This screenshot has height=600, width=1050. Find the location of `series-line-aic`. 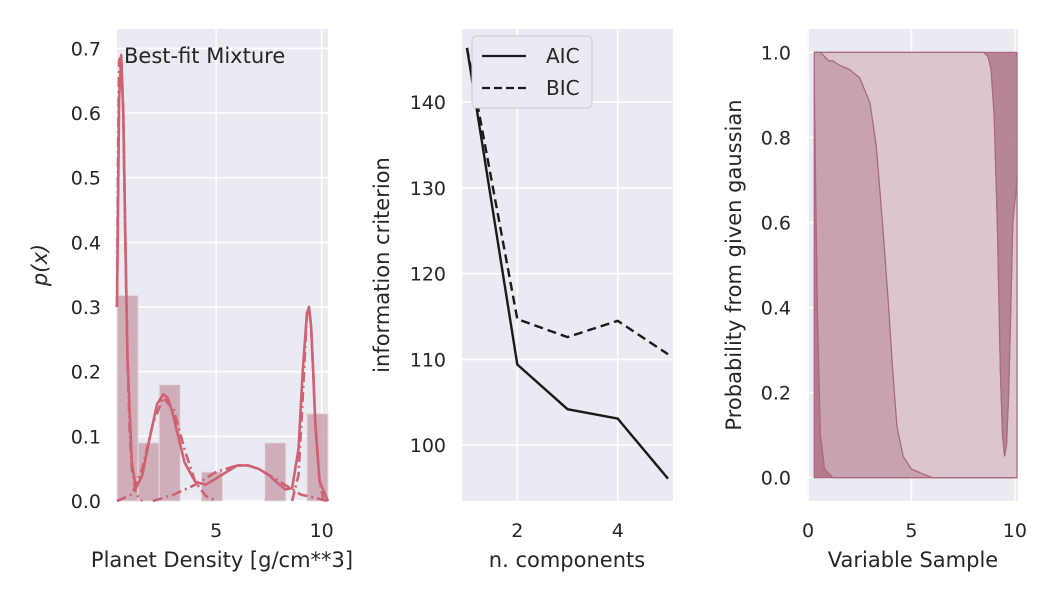

series-line-aic is located at coordinates (567, 263).